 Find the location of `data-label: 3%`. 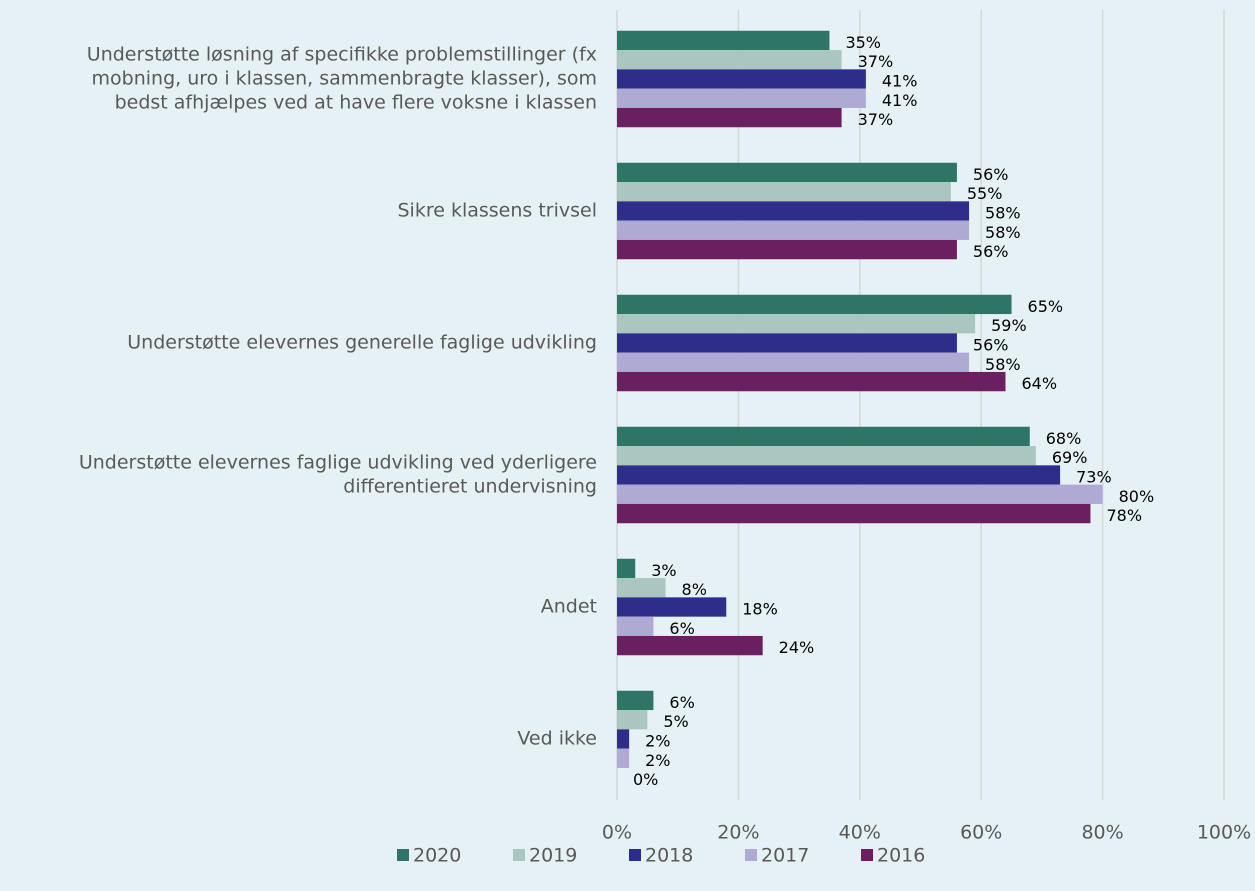

data-label: 3% is located at coordinates (663, 570).